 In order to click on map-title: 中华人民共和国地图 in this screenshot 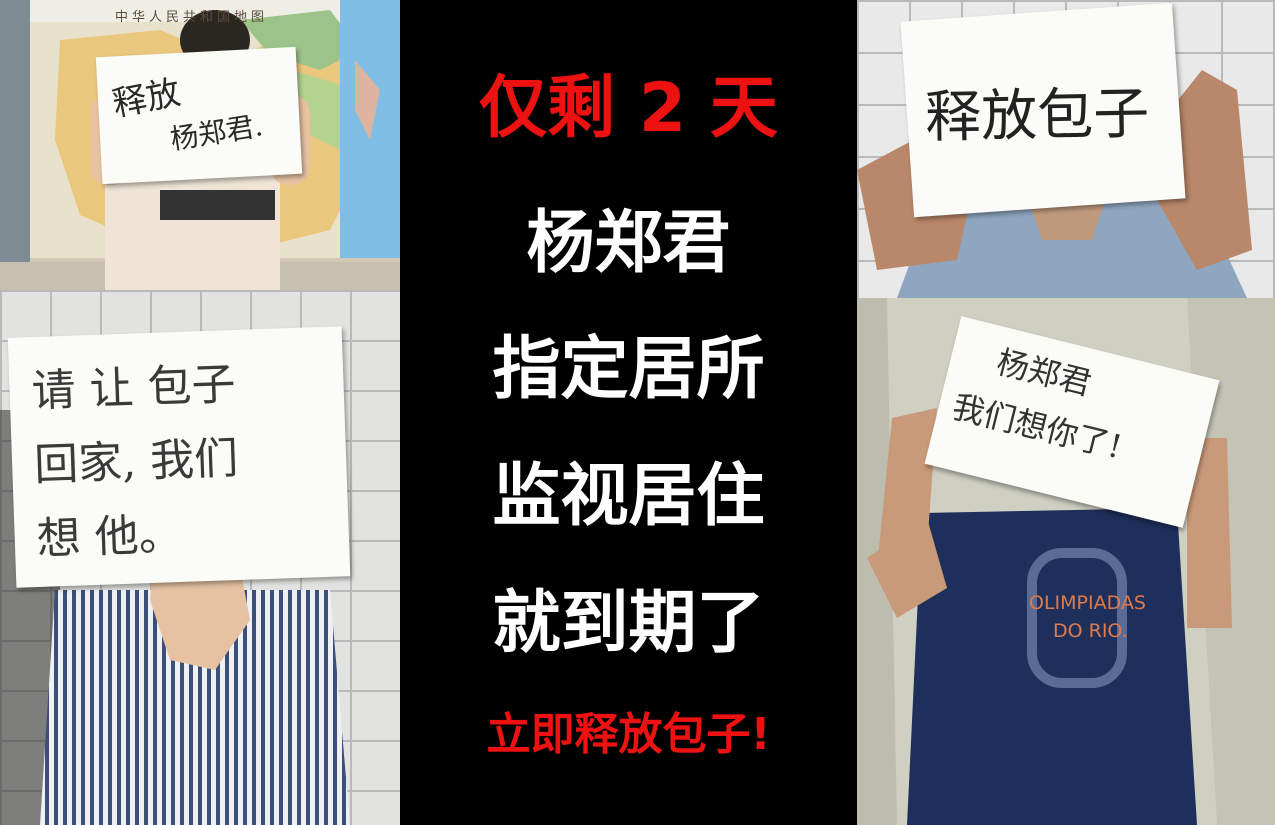, I will do `click(192, 17)`.